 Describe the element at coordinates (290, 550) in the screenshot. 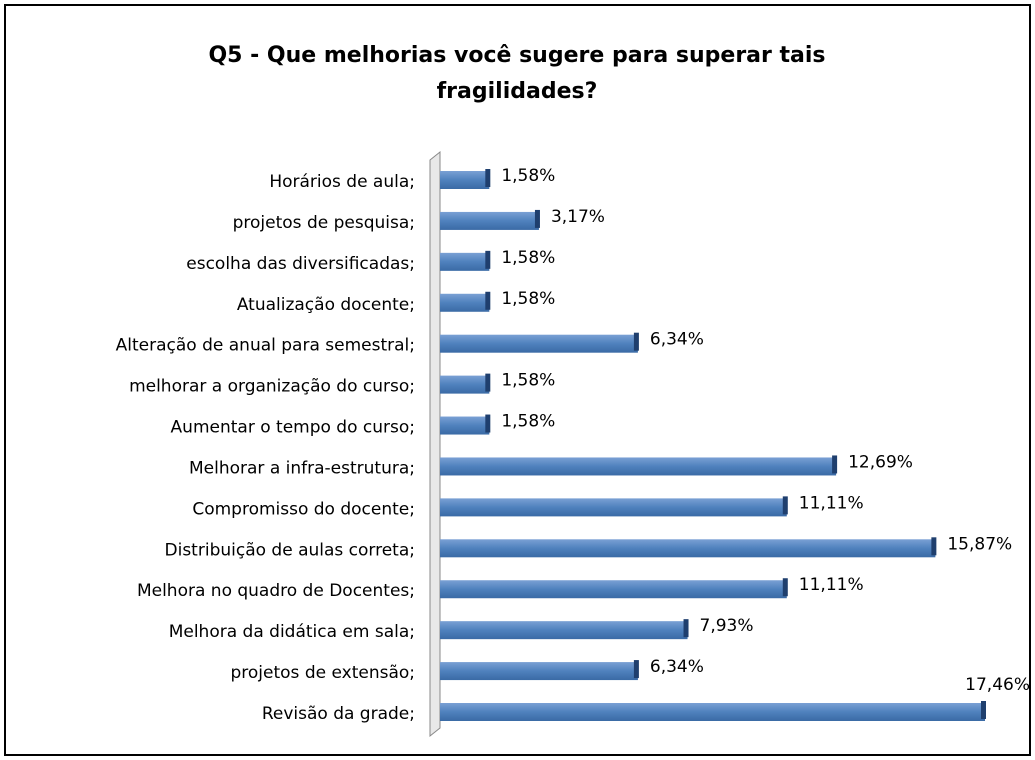

I see `category-label: Distribuição de aulas correta;` at that location.